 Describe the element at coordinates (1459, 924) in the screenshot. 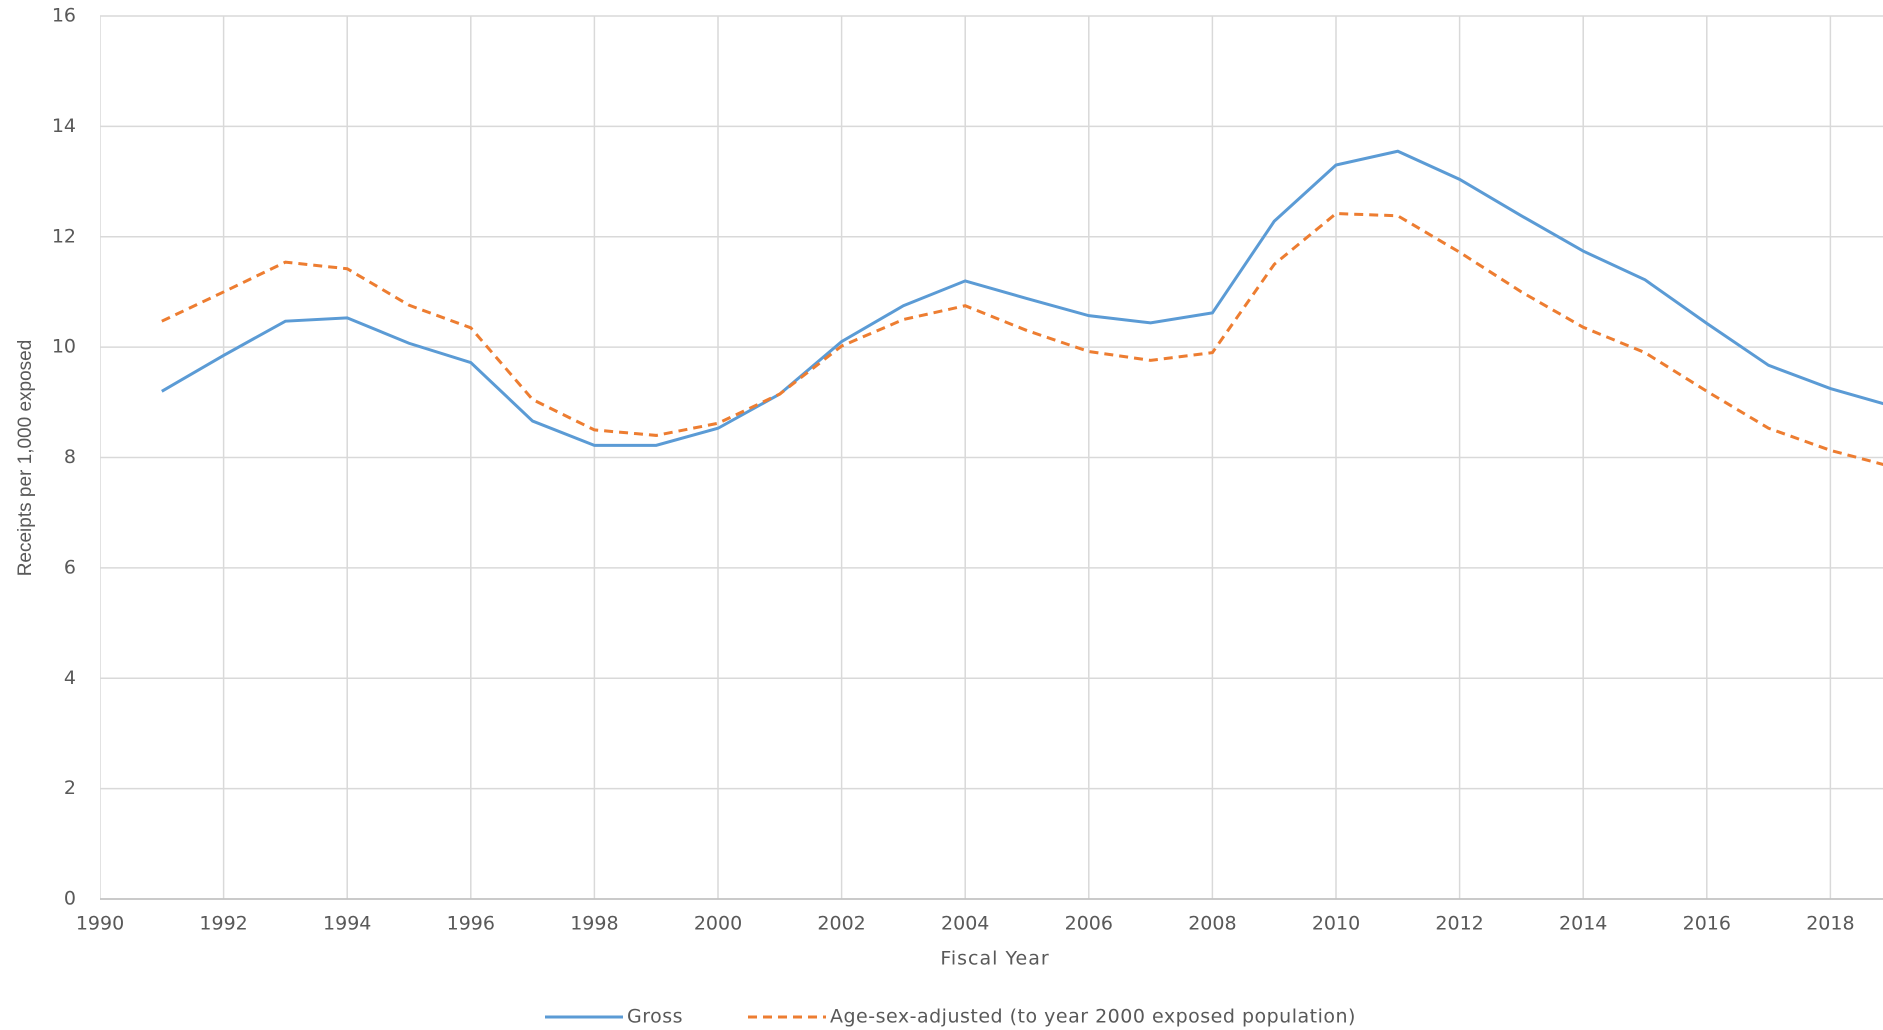

I see `x-tick-label: 2012` at that location.